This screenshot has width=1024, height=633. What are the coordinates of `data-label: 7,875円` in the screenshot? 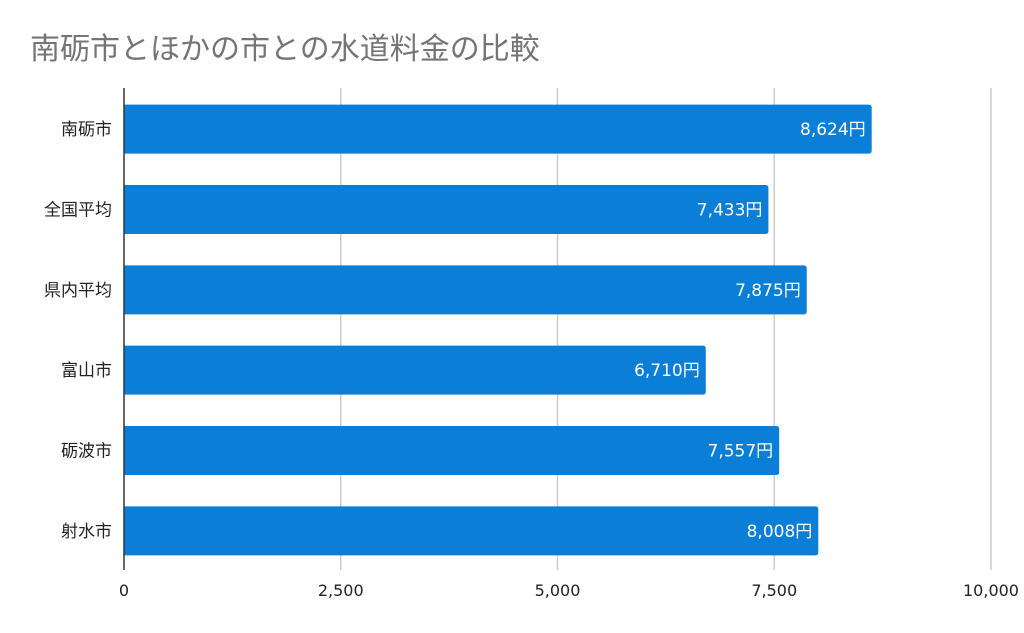 It's located at (768, 291).